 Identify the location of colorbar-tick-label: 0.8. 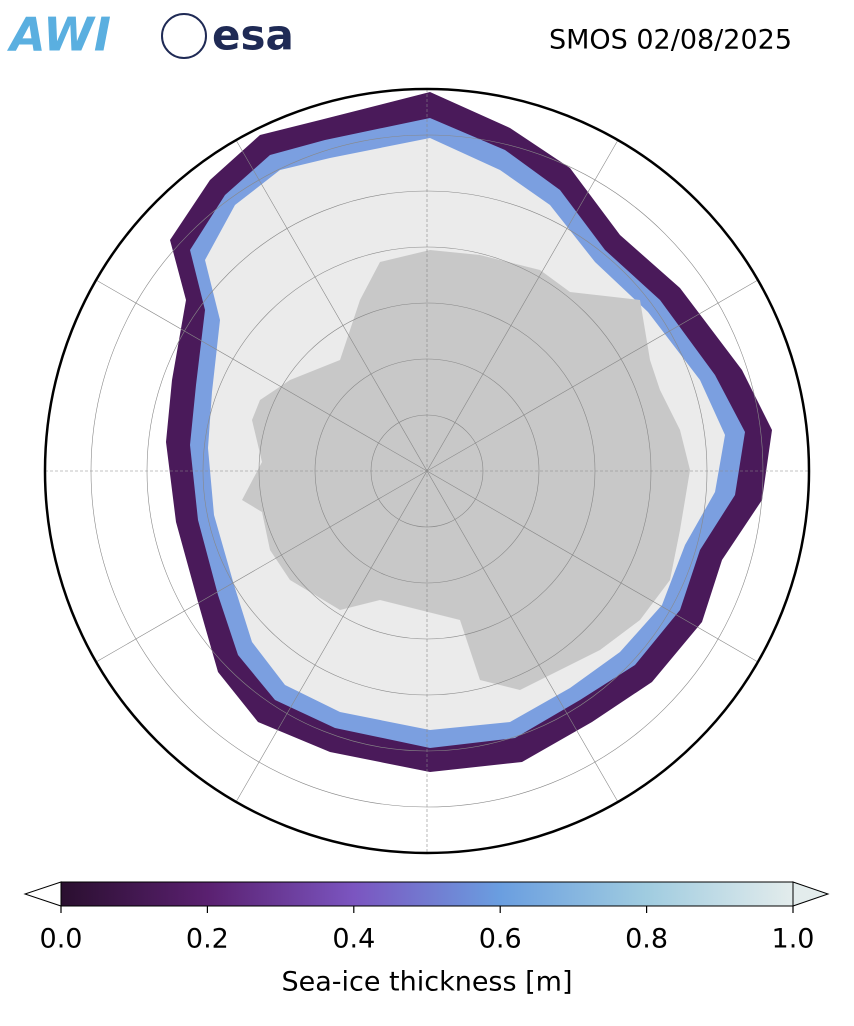
(646, 939).